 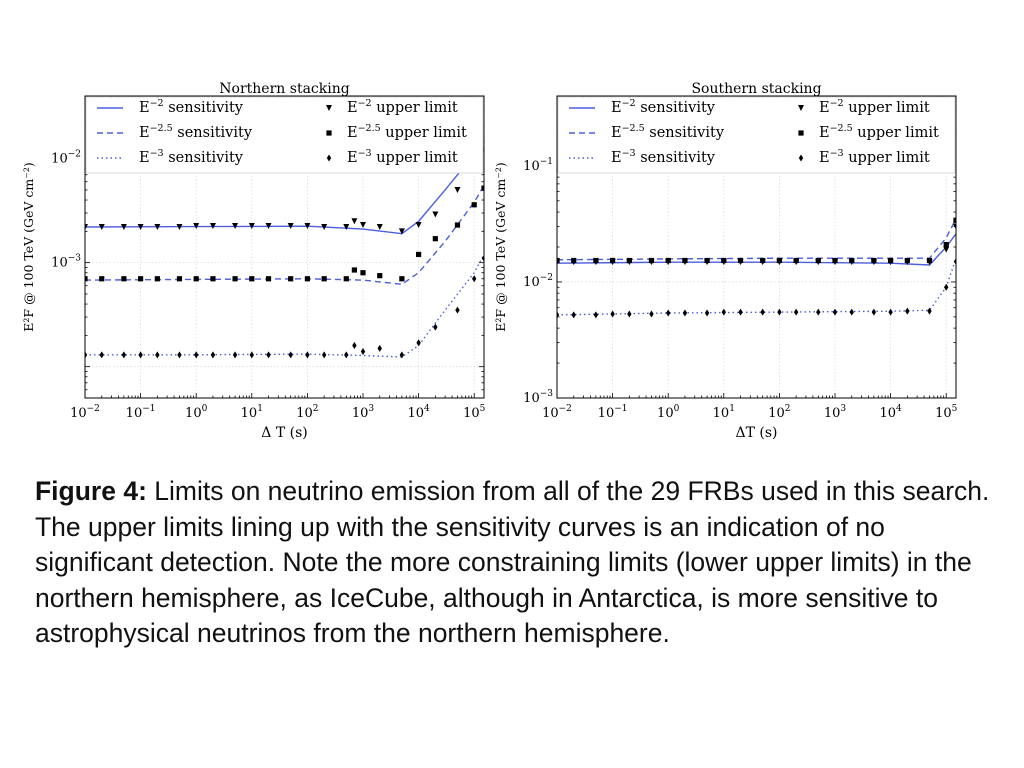 I want to click on legend-label: E−2.5 sensitivity, so click(x=196, y=132).